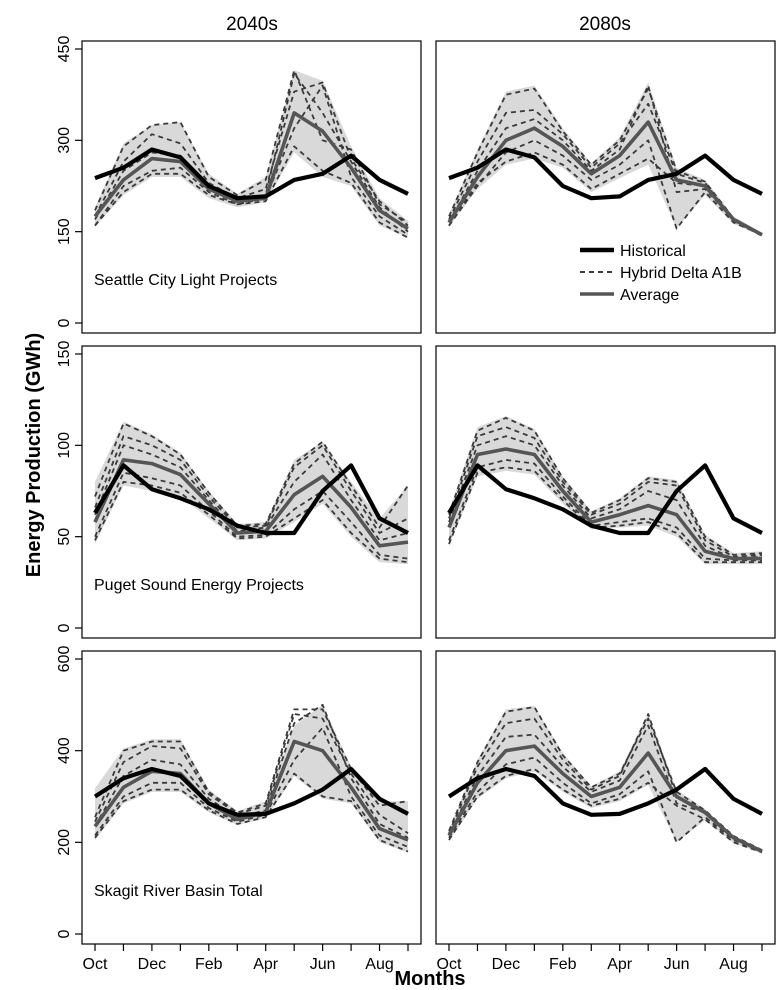 The image size is (782, 990). Describe the element at coordinates (34, 455) in the screenshot. I see `y-axis-label: Energy Production (GWh)` at that location.